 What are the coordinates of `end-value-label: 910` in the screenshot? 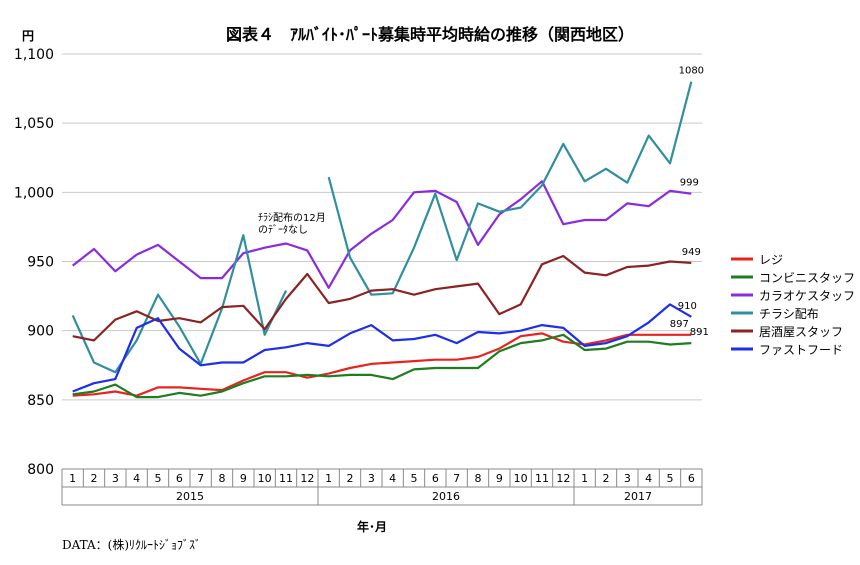 It's located at (687, 306).